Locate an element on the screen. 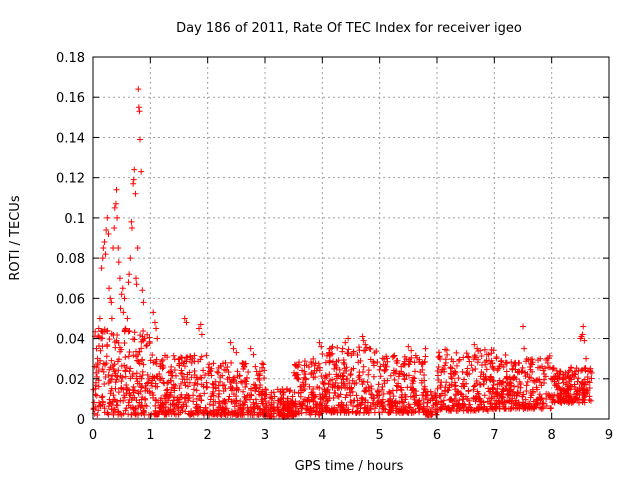  x-tick-label: 9 is located at coordinates (609, 435).